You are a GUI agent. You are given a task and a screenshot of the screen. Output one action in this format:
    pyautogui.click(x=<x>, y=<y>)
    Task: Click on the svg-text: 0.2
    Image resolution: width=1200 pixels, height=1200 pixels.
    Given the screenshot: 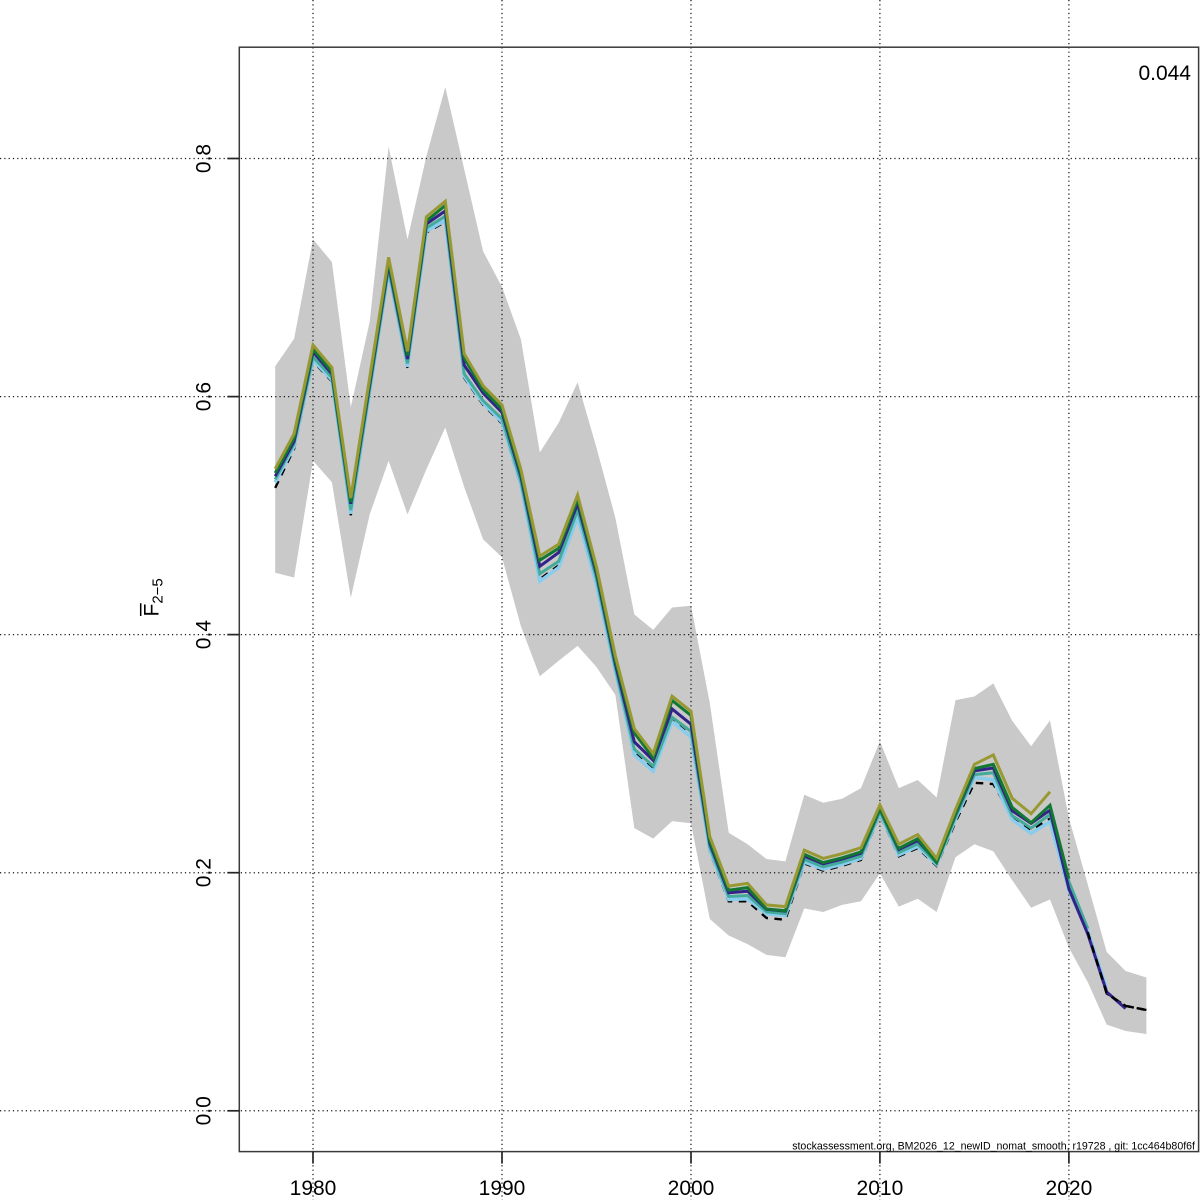 What is the action you would take?
    pyautogui.click(x=204, y=872)
    